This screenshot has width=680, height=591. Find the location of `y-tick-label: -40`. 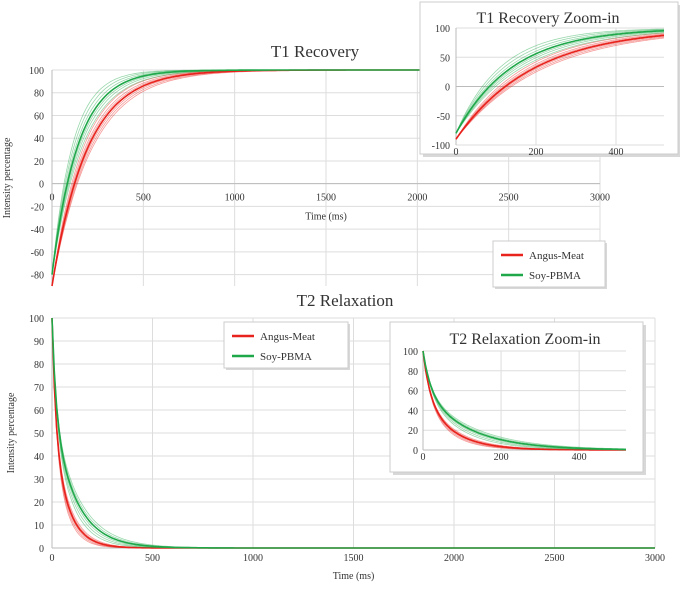

y-tick-label: -40 is located at coordinates (37, 230).